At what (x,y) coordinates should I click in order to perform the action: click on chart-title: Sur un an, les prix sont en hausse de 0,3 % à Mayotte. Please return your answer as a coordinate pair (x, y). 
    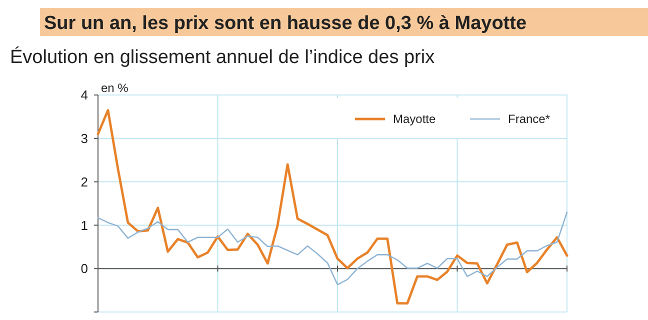
    Looking at the image, I should click on (285, 23).